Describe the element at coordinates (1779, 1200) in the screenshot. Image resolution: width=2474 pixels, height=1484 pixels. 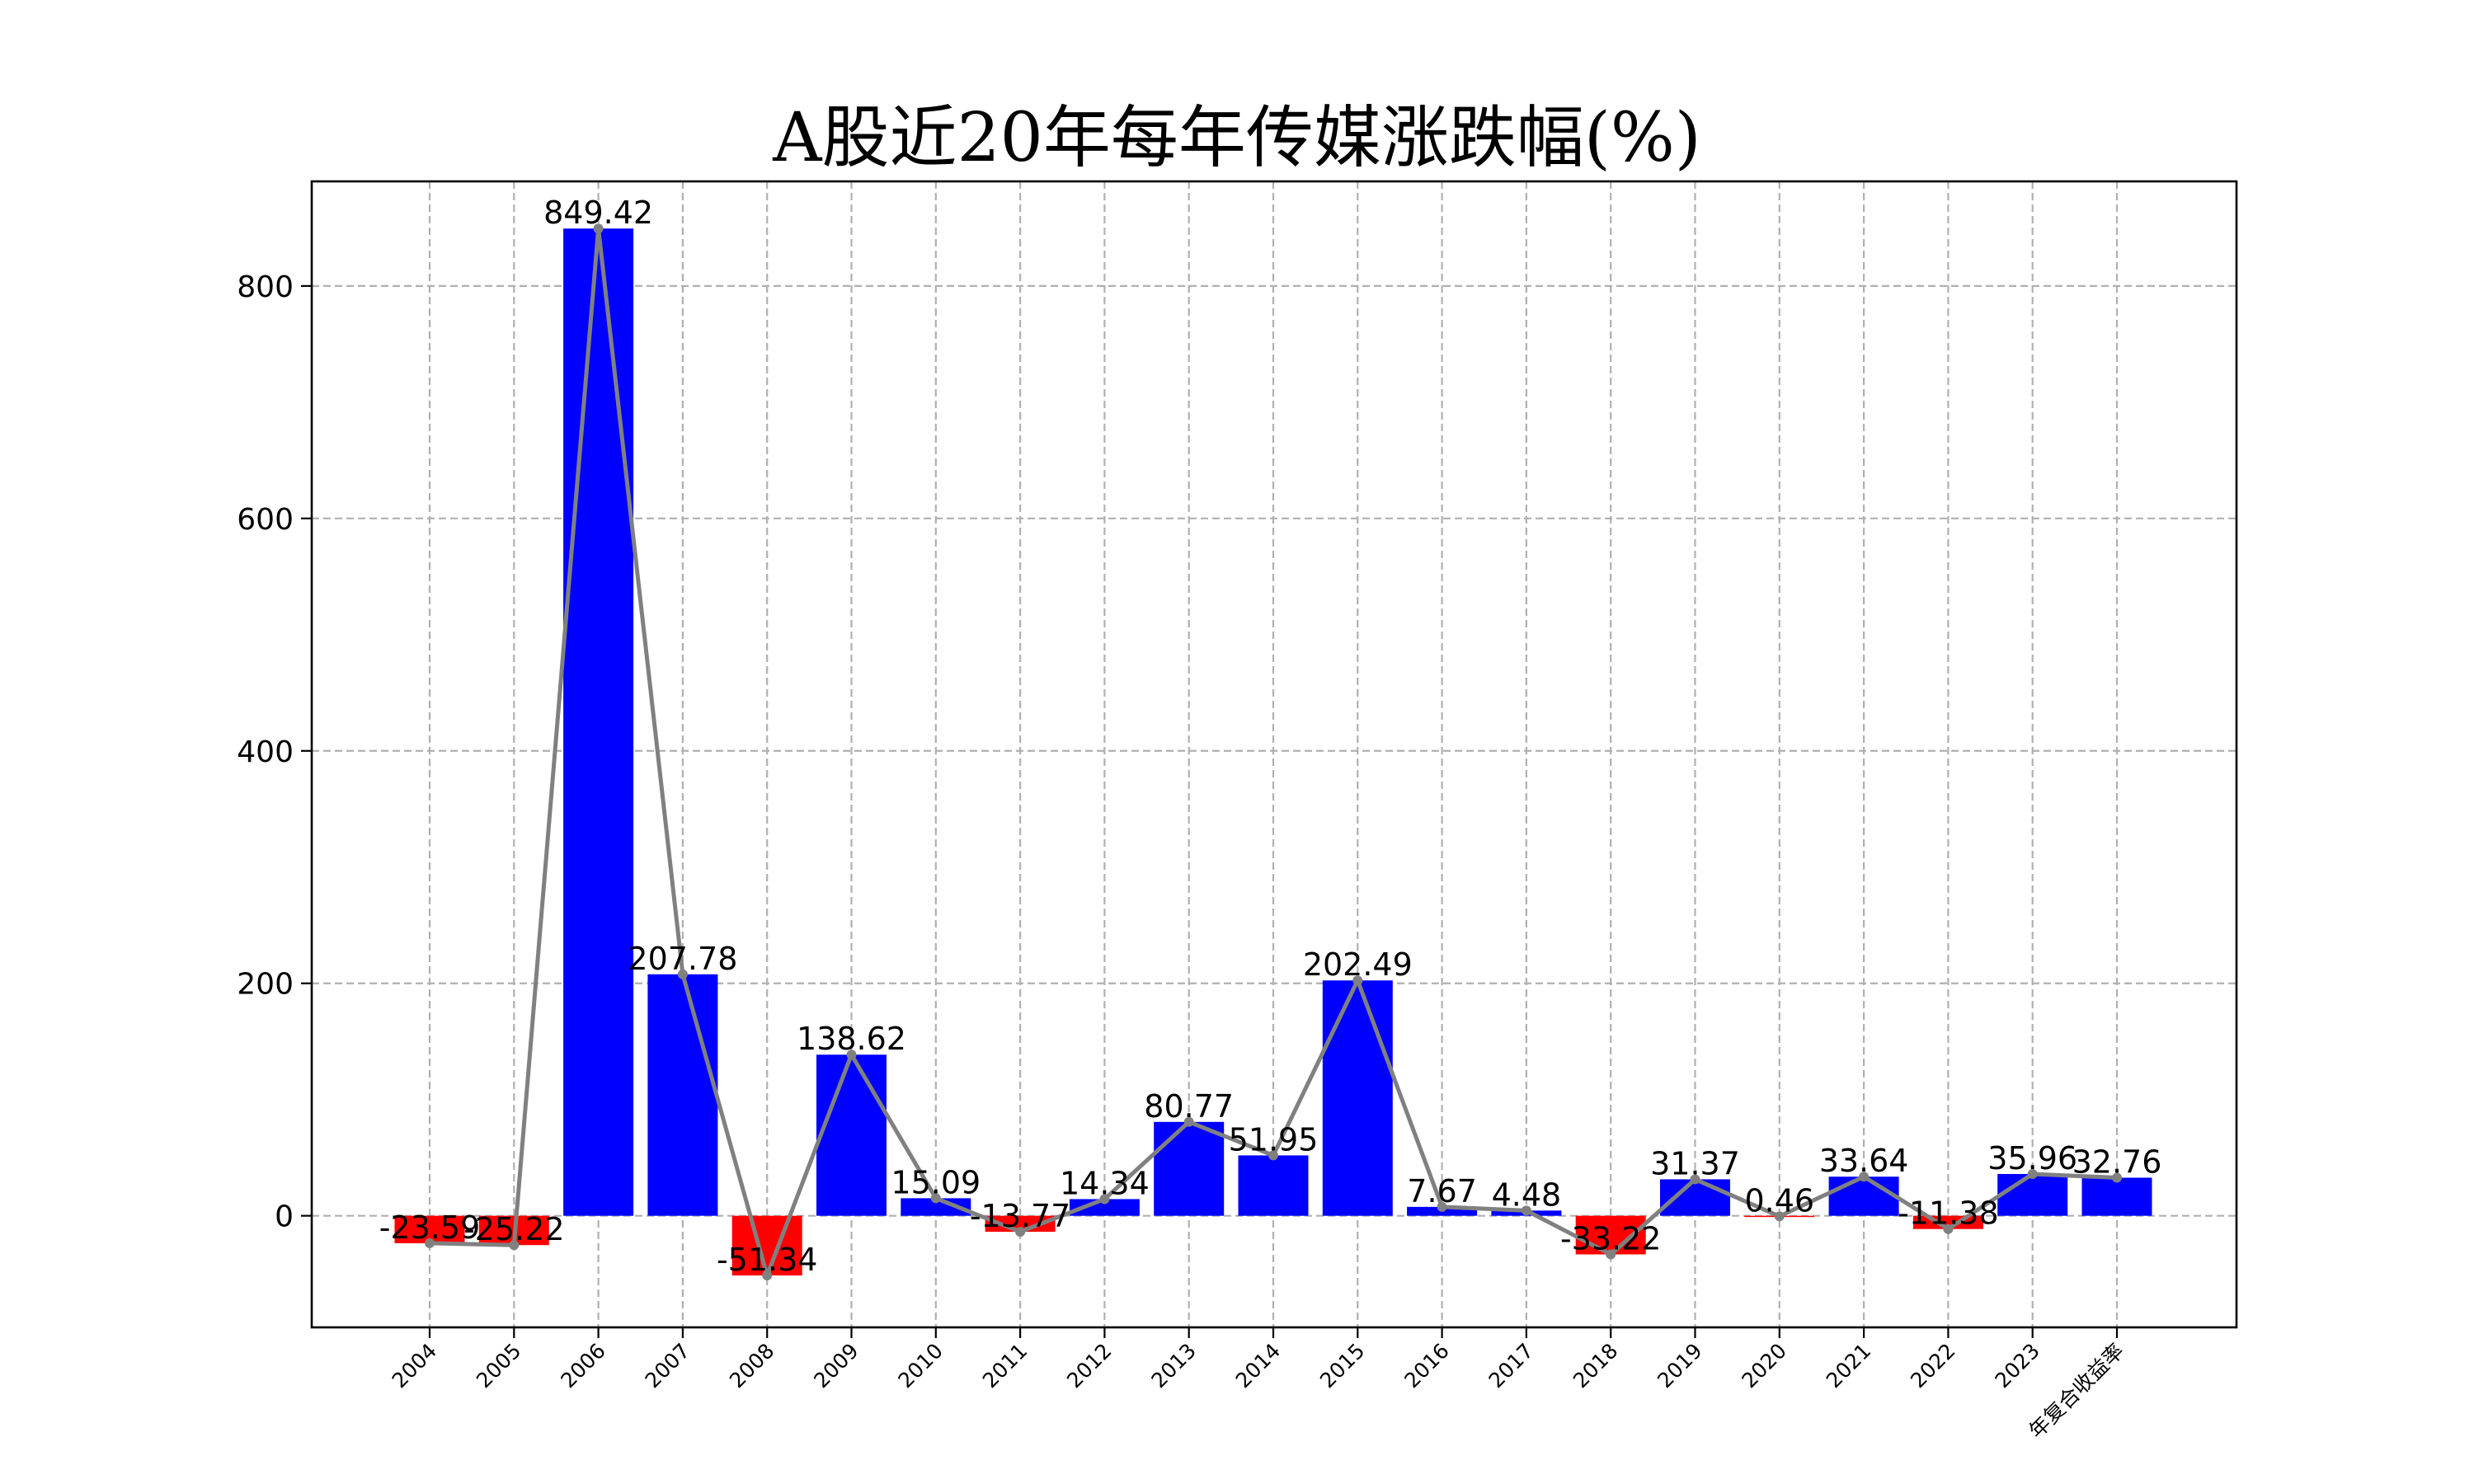
I see `data-label: 0.46` at that location.